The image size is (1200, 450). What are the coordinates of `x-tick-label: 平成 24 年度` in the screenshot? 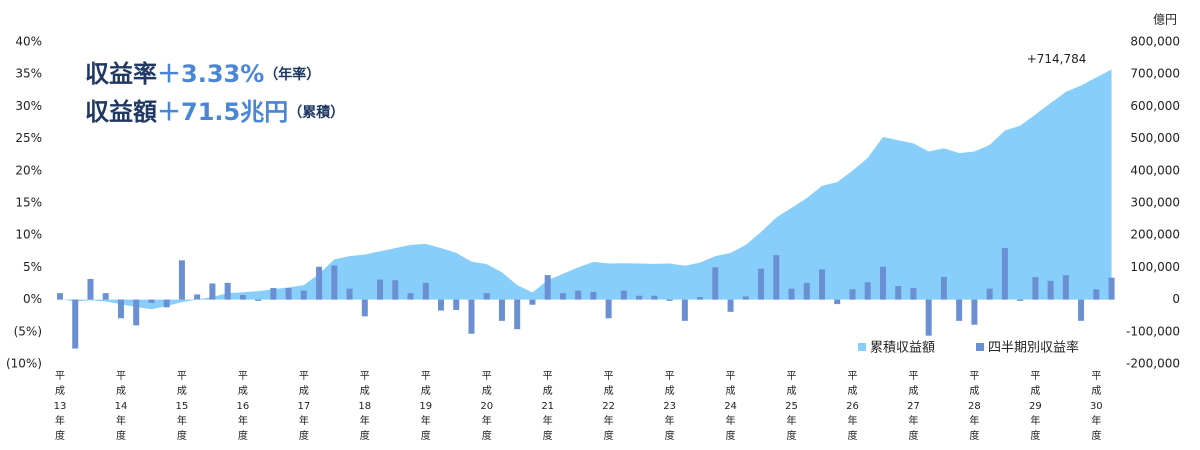 It's located at (730, 406).